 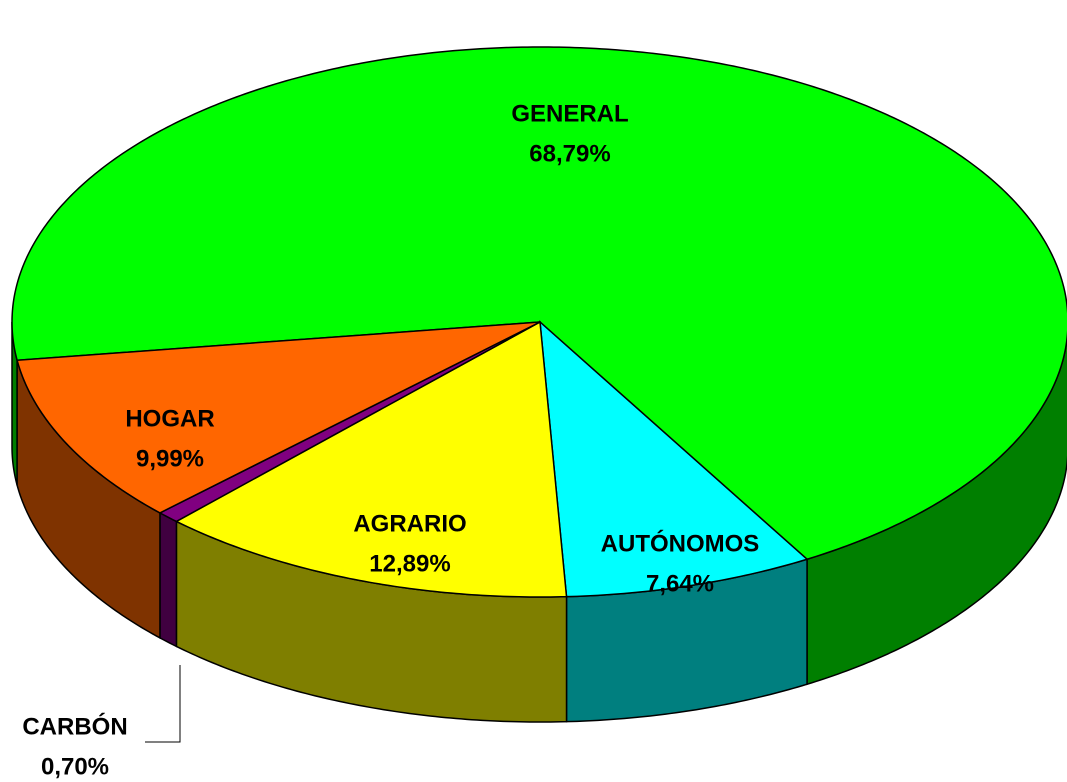 I want to click on slice-label: AUTÓNOMOS, so click(x=680, y=543).